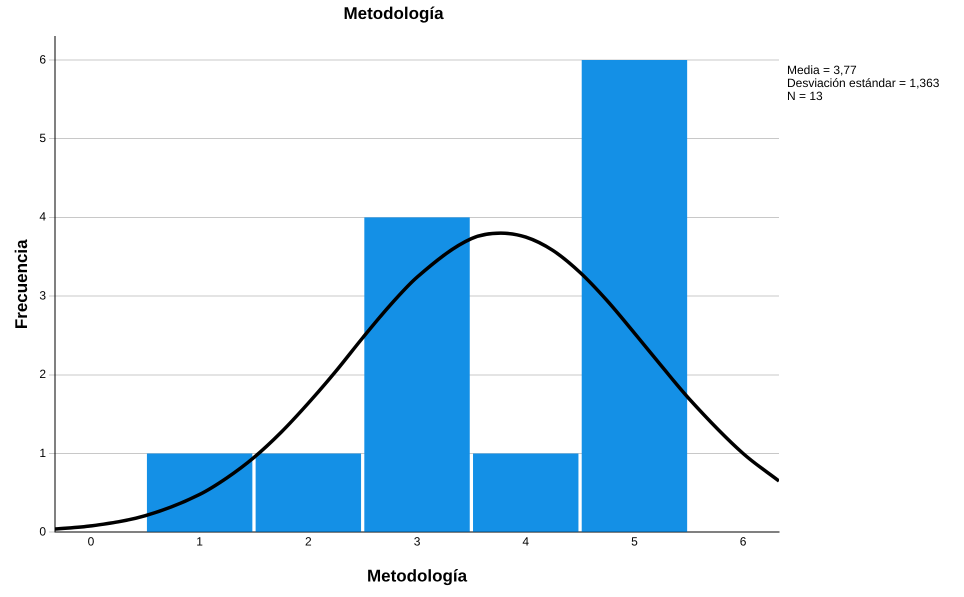 The image size is (964, 597). I want to click on y-tick-label: 6, so click(42, 59).